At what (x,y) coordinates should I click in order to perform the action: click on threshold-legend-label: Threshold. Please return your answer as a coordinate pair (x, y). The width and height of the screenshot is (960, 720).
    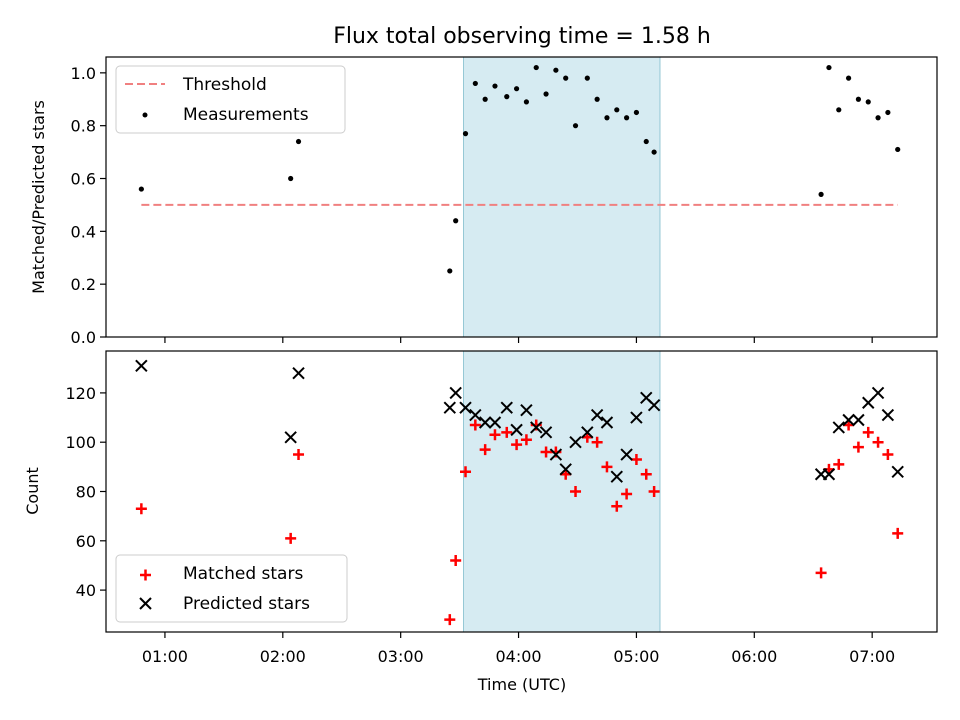
    Looking at the image, I should click on (224, 85).